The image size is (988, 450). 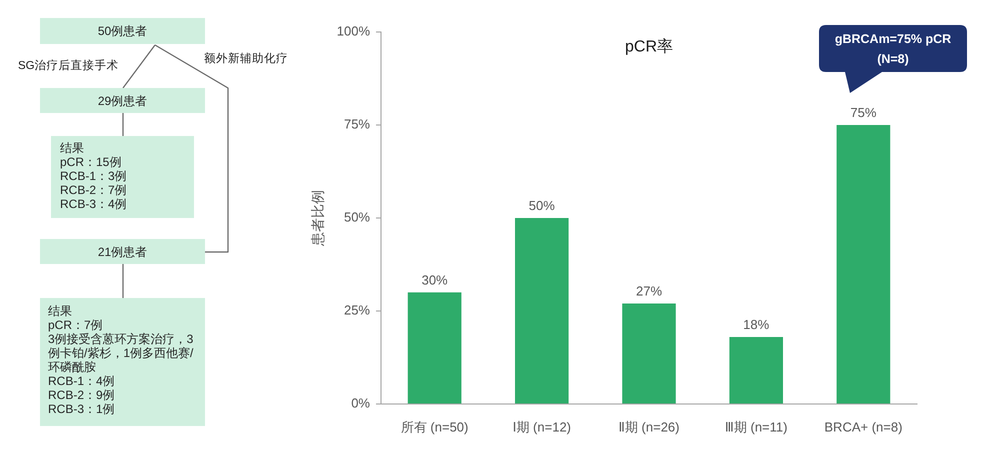 I want to click on y-tick-label: 25%, so click(x=357, y=310).